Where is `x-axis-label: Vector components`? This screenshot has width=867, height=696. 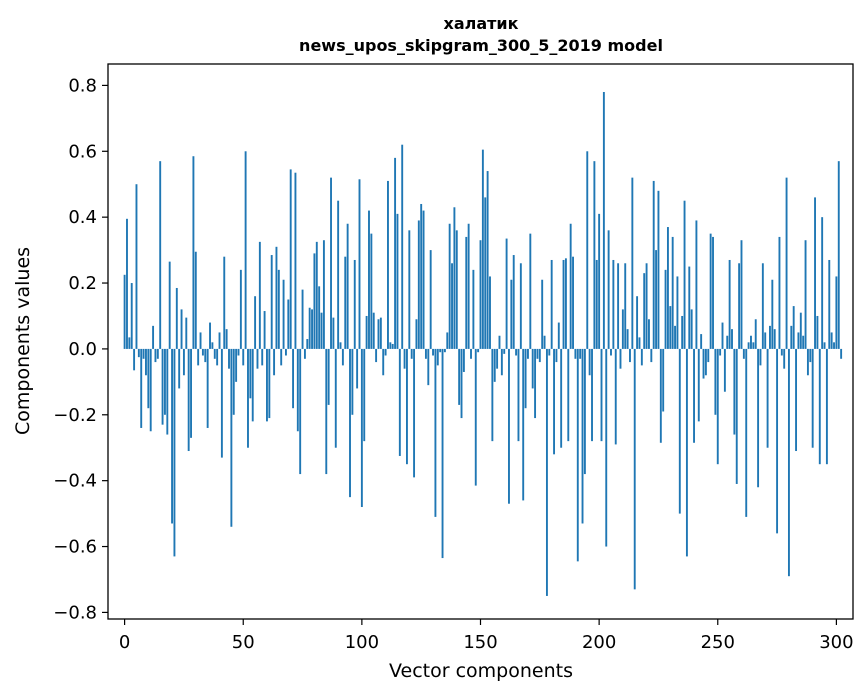 x-axis-label: Vector components is located at coordinates (481, 671).